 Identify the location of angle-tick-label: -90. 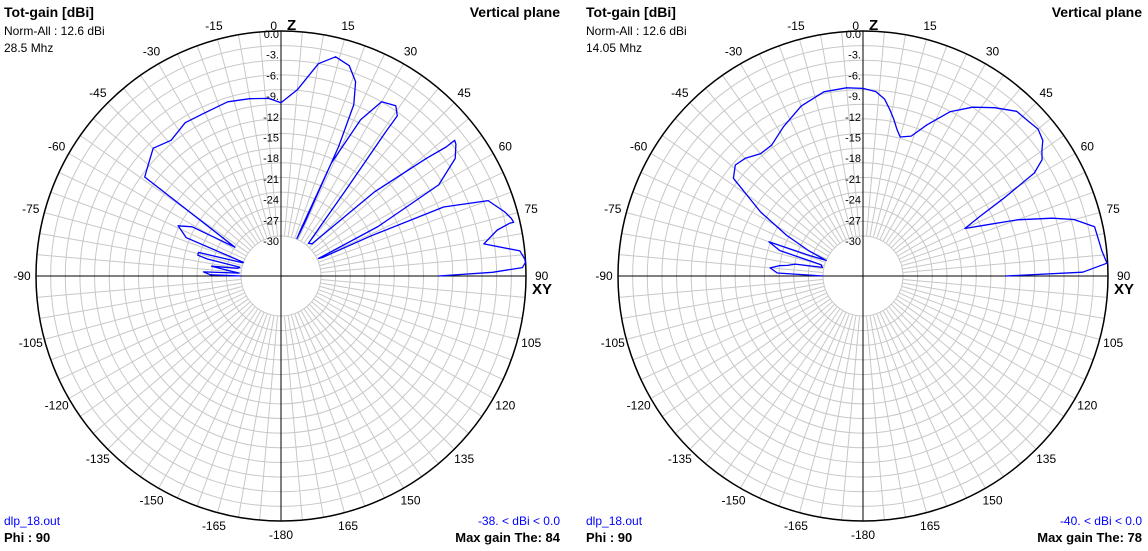
(22, 276).